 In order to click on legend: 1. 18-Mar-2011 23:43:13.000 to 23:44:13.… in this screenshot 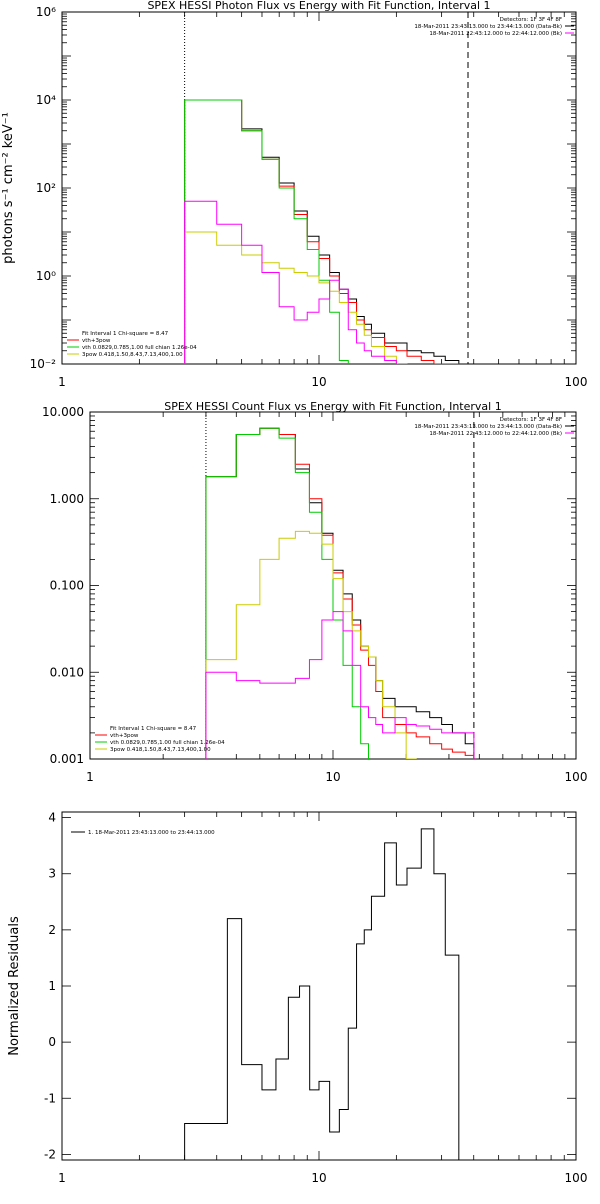, I will do `click(143, 833)`.